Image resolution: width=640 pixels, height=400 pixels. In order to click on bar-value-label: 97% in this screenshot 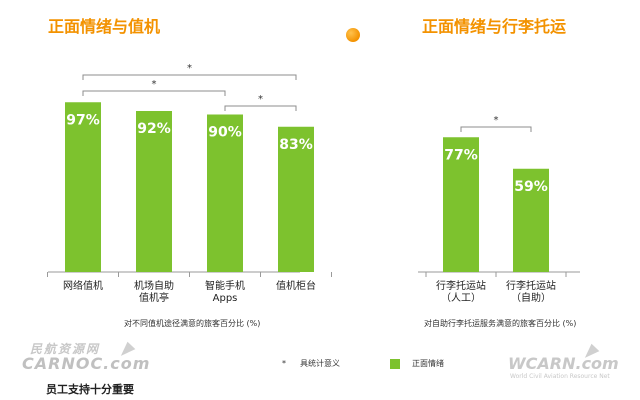, I will do `click(83, 120)`.